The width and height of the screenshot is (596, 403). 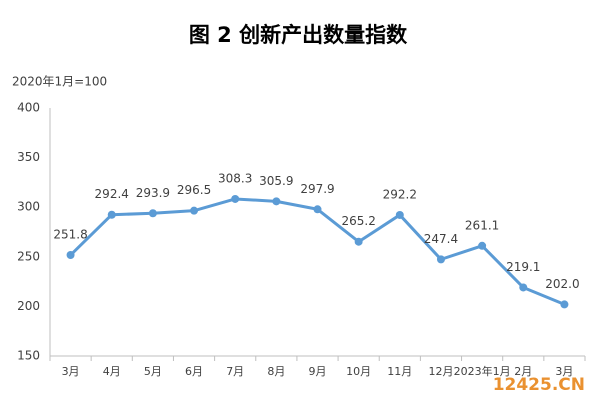 What do you see at coordinates (235, 371) in the screenshot?
I see `x-tick-label: 7月` at bounding box center [235, 371].